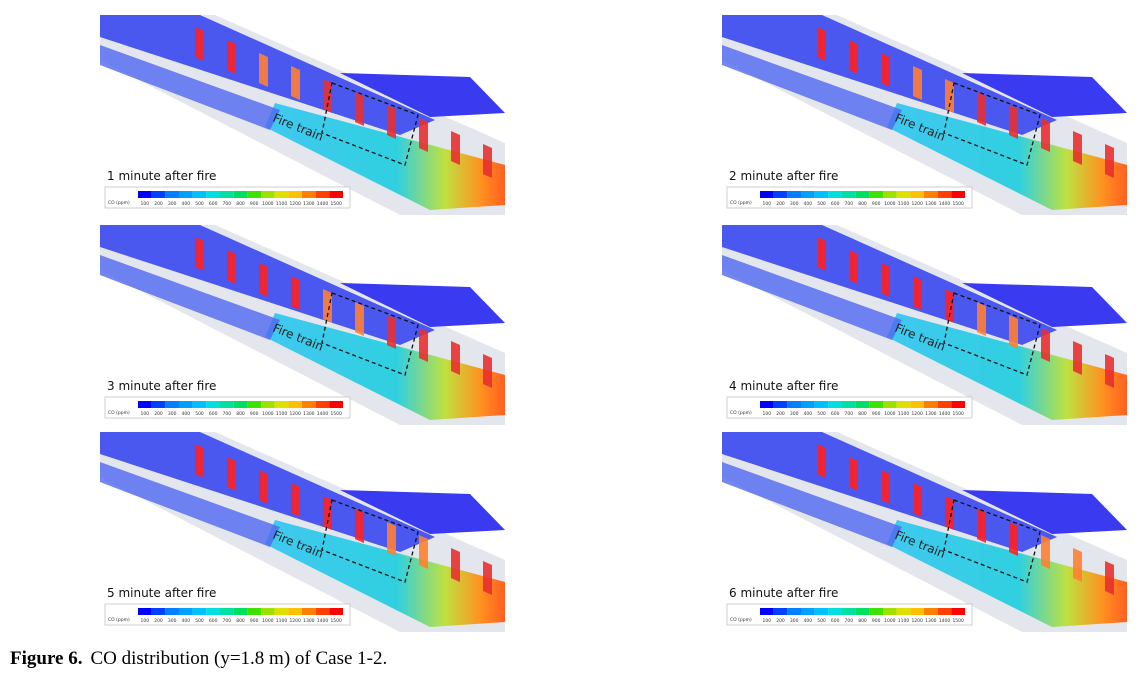 Image resolution: width=1141 pixels, height=680 pixels. I want to click on colorbar-tick-label: 600, so click(835, 204).